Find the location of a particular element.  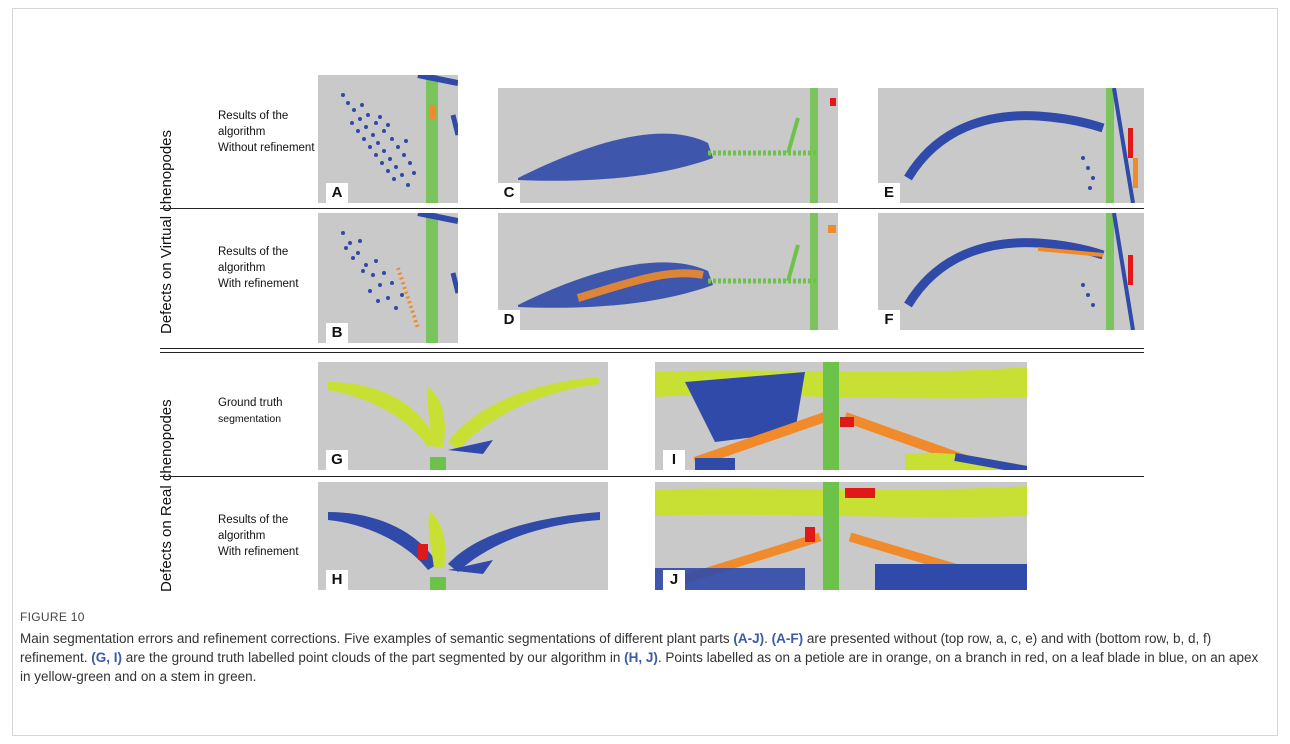

point-cloud-d is located at coordinates (677, 271).